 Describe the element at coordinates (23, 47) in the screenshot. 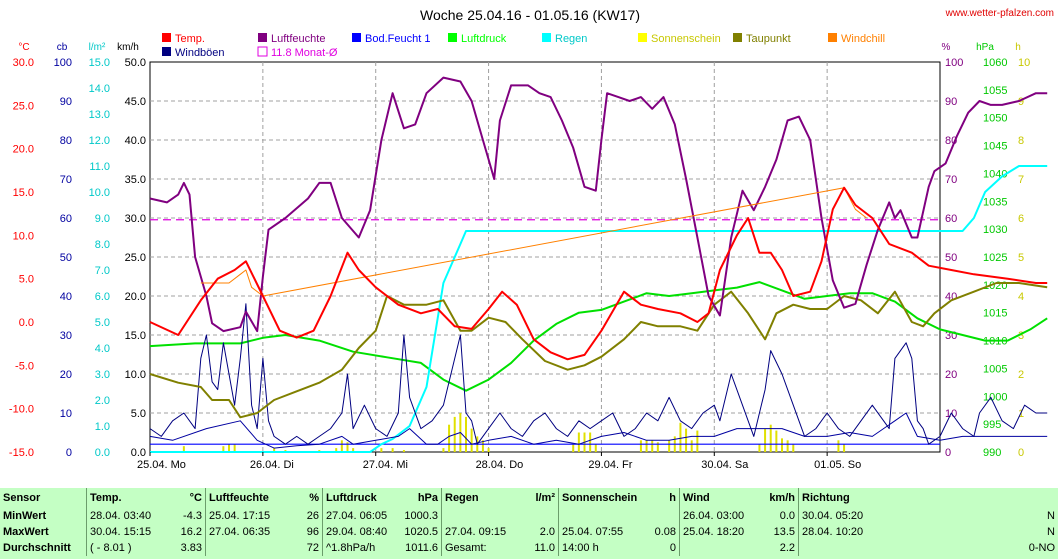

I see `axis-unit-temp: °C` at that location.